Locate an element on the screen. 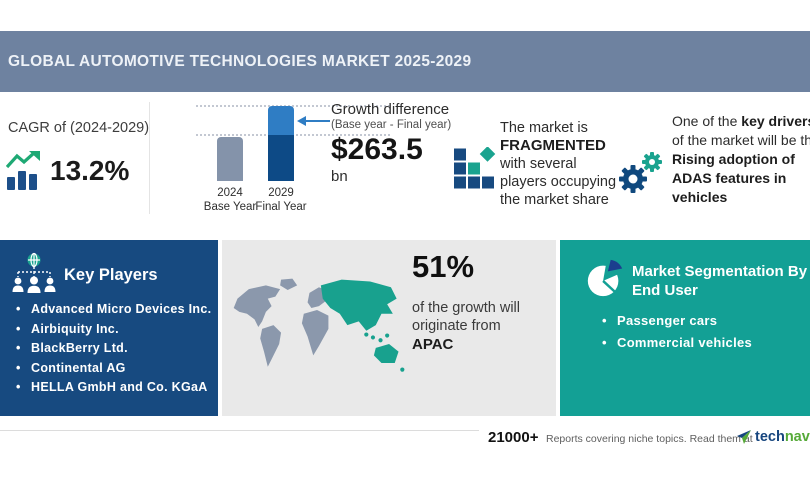 The image size is (810, 480). driver-line1-prefix: One of the is located at coordinates (707, 121).